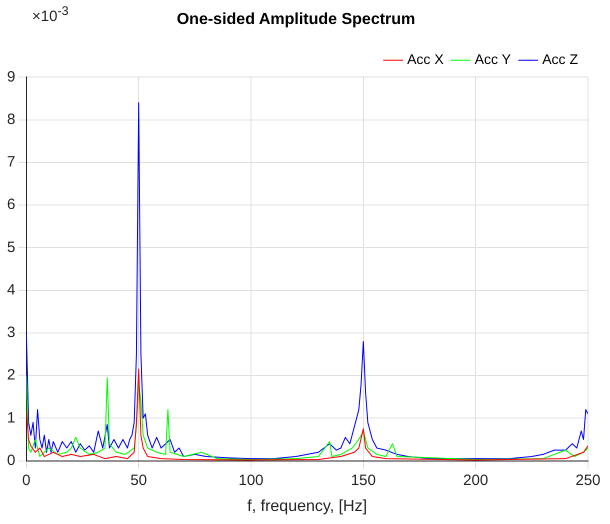 The image size is (610, 524). What do you see at coordinates (363, 480) in the screenshot?
I see `x-tick-label: 150` at bounding box center [363, 480].